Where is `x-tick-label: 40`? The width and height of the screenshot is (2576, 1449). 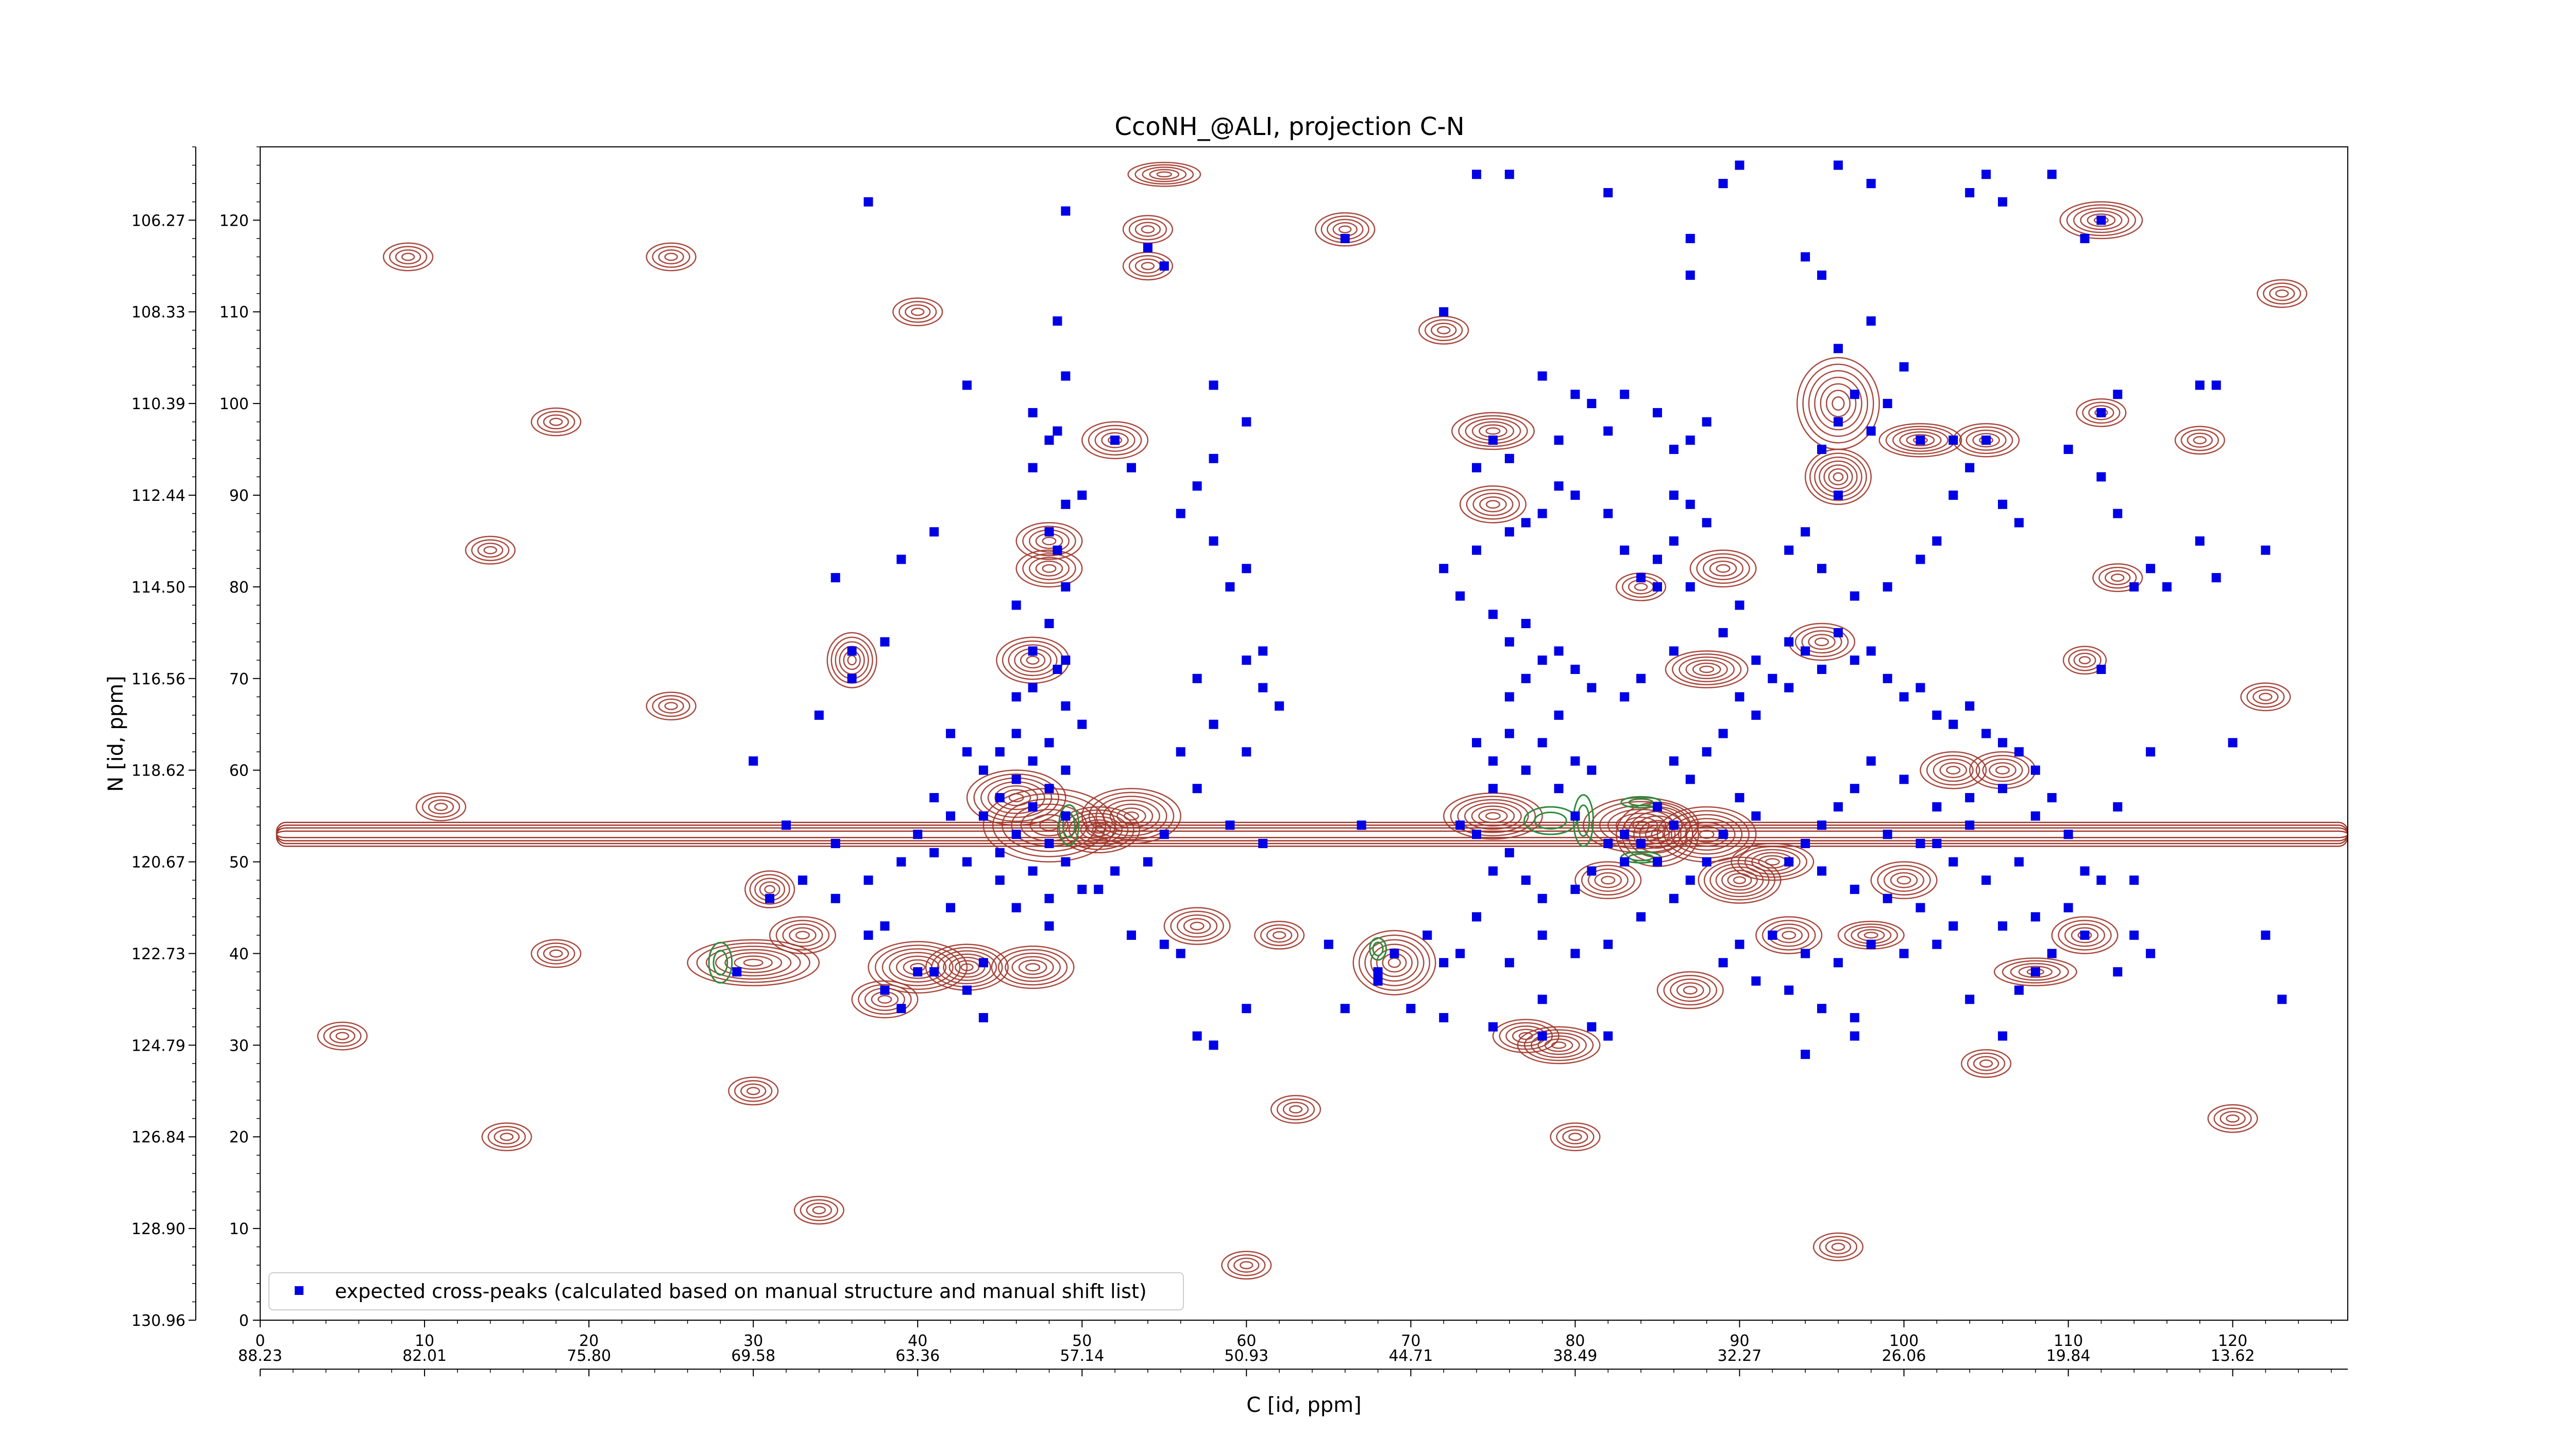 x-tick-label: 40 is located at coordinates (917, 1341).